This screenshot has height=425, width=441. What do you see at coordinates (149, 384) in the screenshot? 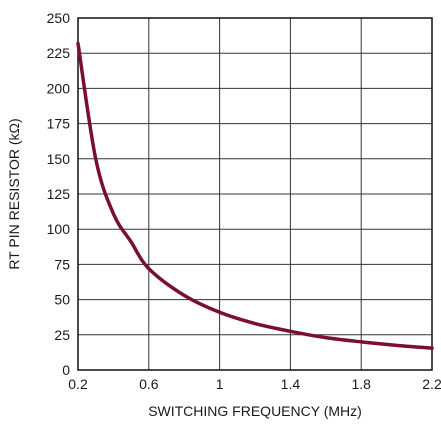
I see `x-tick-label: 0.6` at bounding box center [149, 384].